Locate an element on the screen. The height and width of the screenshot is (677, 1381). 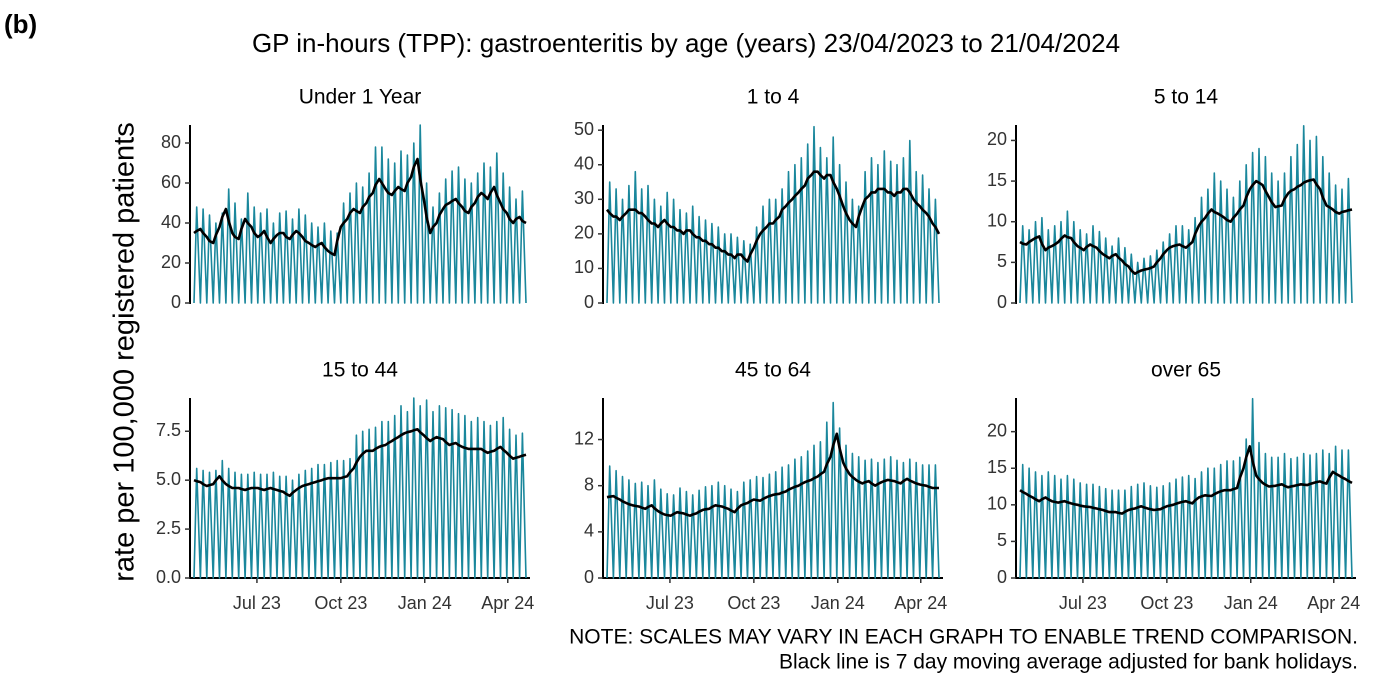
panel-title: 45 to 64 is located at coordinates (773, 370).